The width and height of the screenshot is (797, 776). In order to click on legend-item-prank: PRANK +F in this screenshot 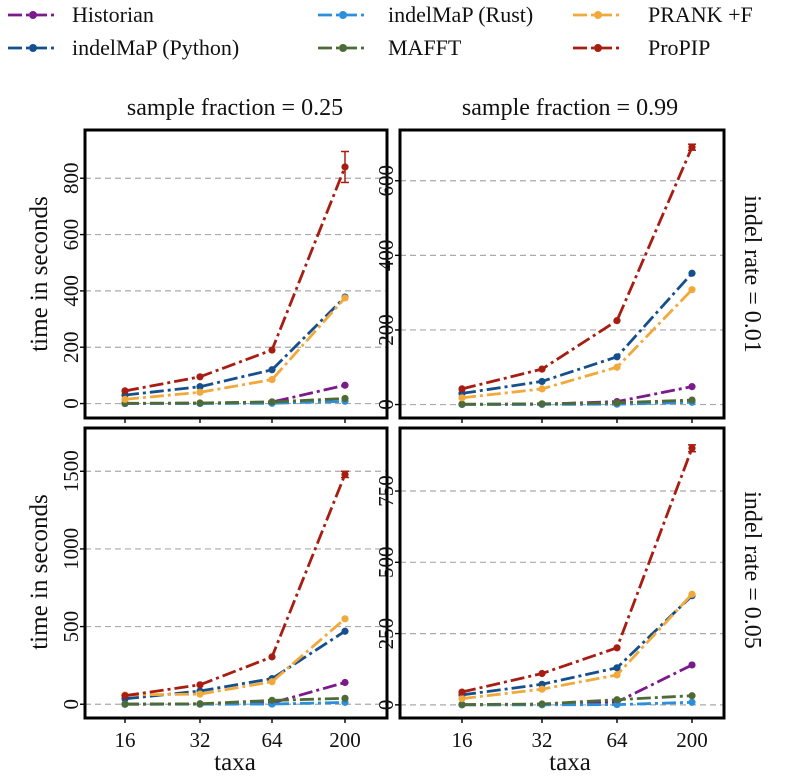, I will do `click(663, 14)`.